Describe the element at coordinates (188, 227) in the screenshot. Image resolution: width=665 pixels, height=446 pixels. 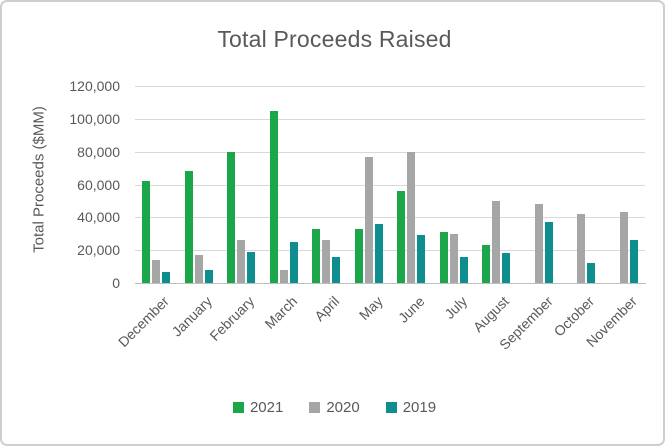
I see `bar-2021-january` at that location.